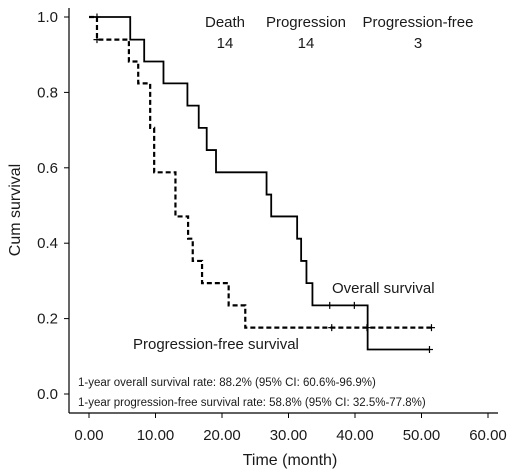 This screenshot has height=475, width=512. I want to click on y-tick-label-0: 0.0, so click(47, 394).